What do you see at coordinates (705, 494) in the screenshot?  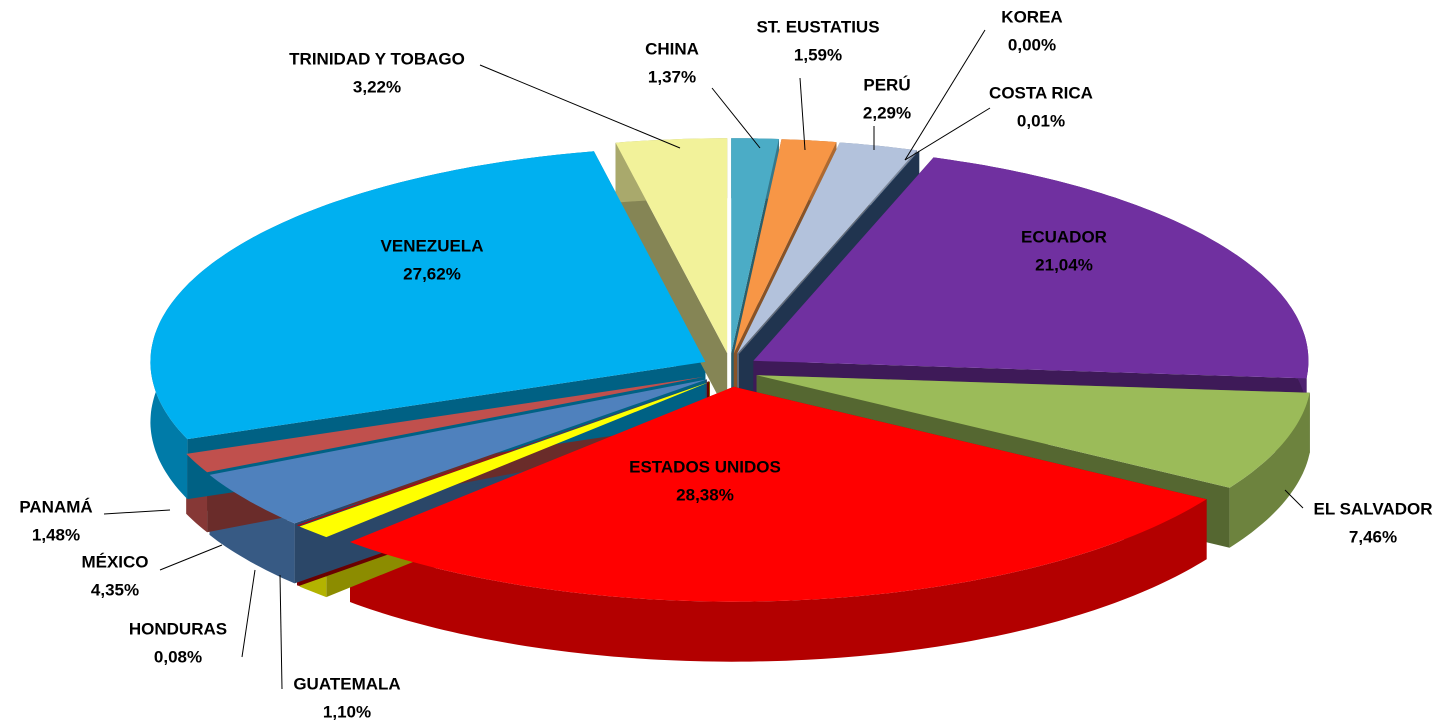 I see `slice-value: 28,38%` at bounding box center [705, 494].